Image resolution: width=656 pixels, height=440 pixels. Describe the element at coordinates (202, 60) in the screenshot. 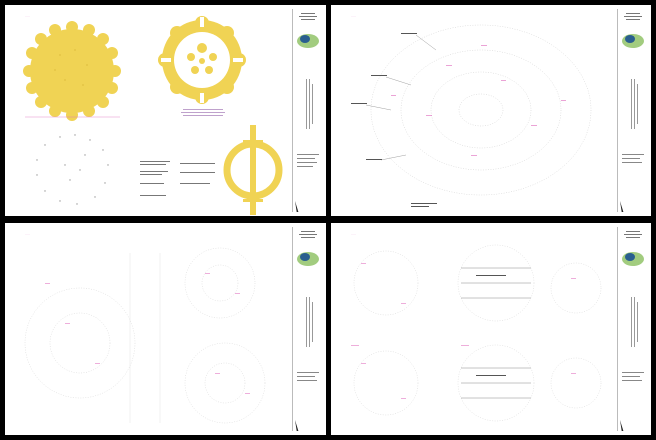

I see `flower-ring` at that location.